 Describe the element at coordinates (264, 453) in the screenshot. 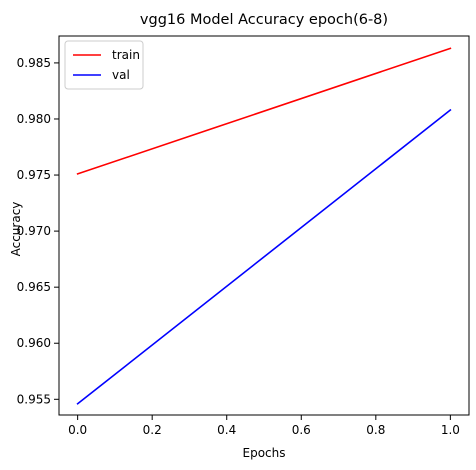

I see `x-axis-title: Epochs` at that location.